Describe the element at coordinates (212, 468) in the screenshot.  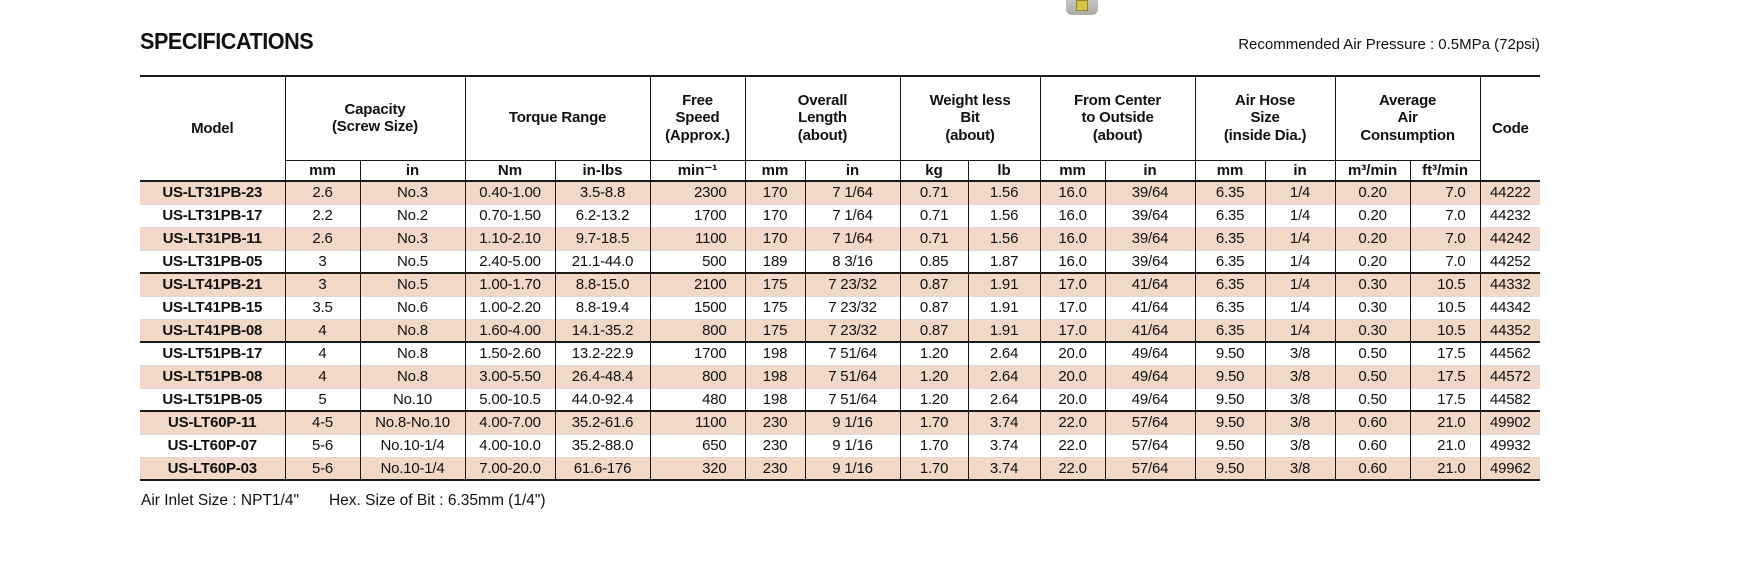
I see `cell-model: US-LT60P-03` at that location.